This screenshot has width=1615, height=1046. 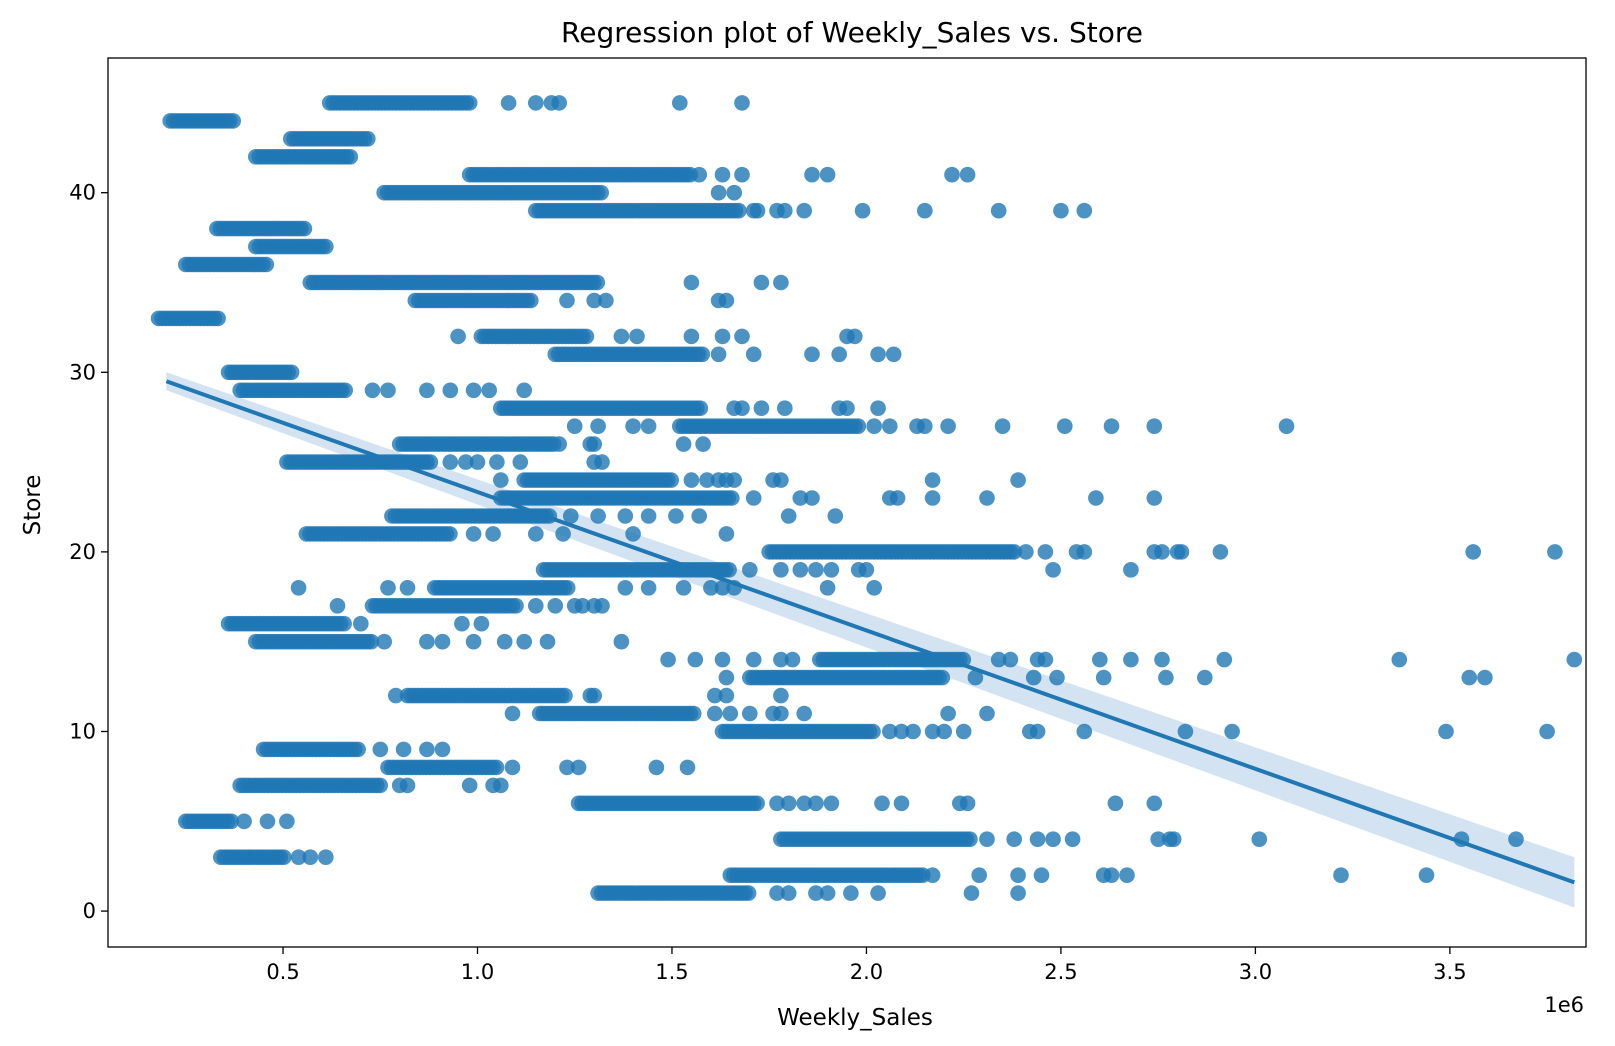 I want to click on y-tick-label: 40, so click(x=82, y=193).